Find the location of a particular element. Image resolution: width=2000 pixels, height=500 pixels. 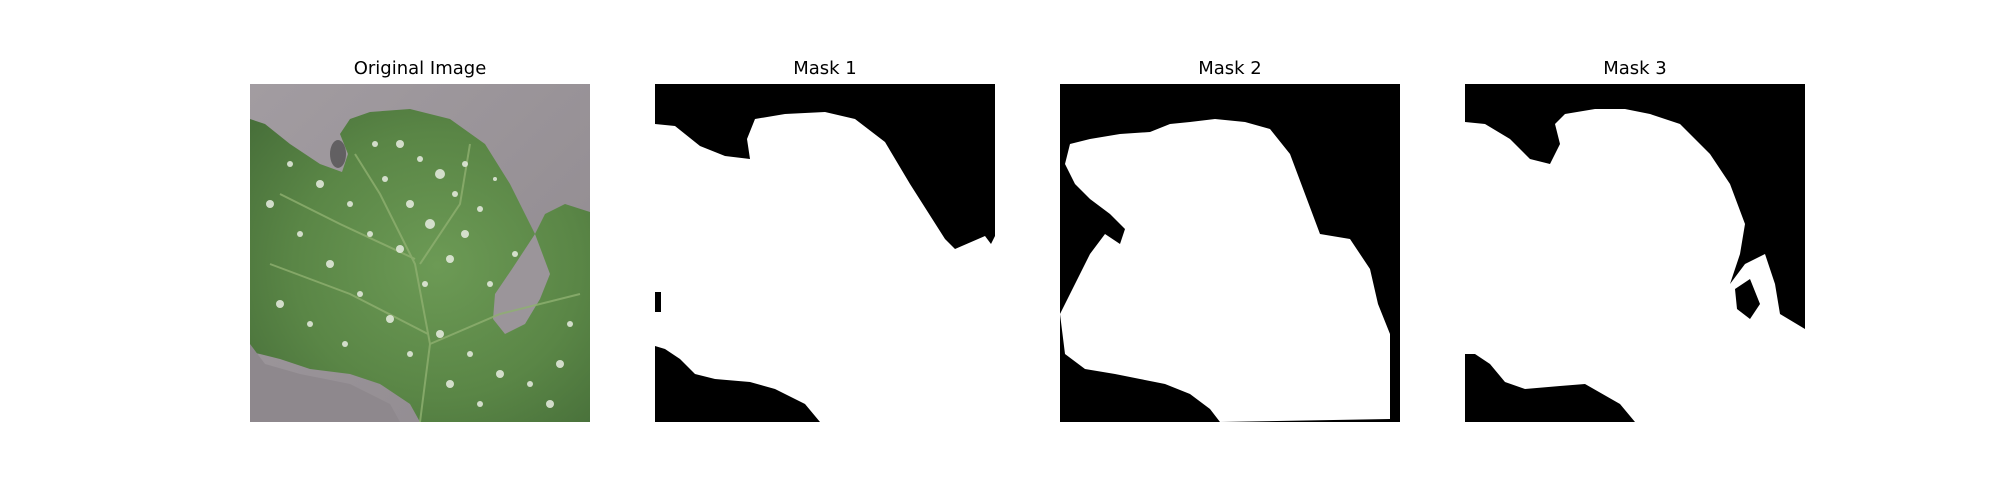

mask-1-title: Mask 1 is located at coordinates (825, 68).